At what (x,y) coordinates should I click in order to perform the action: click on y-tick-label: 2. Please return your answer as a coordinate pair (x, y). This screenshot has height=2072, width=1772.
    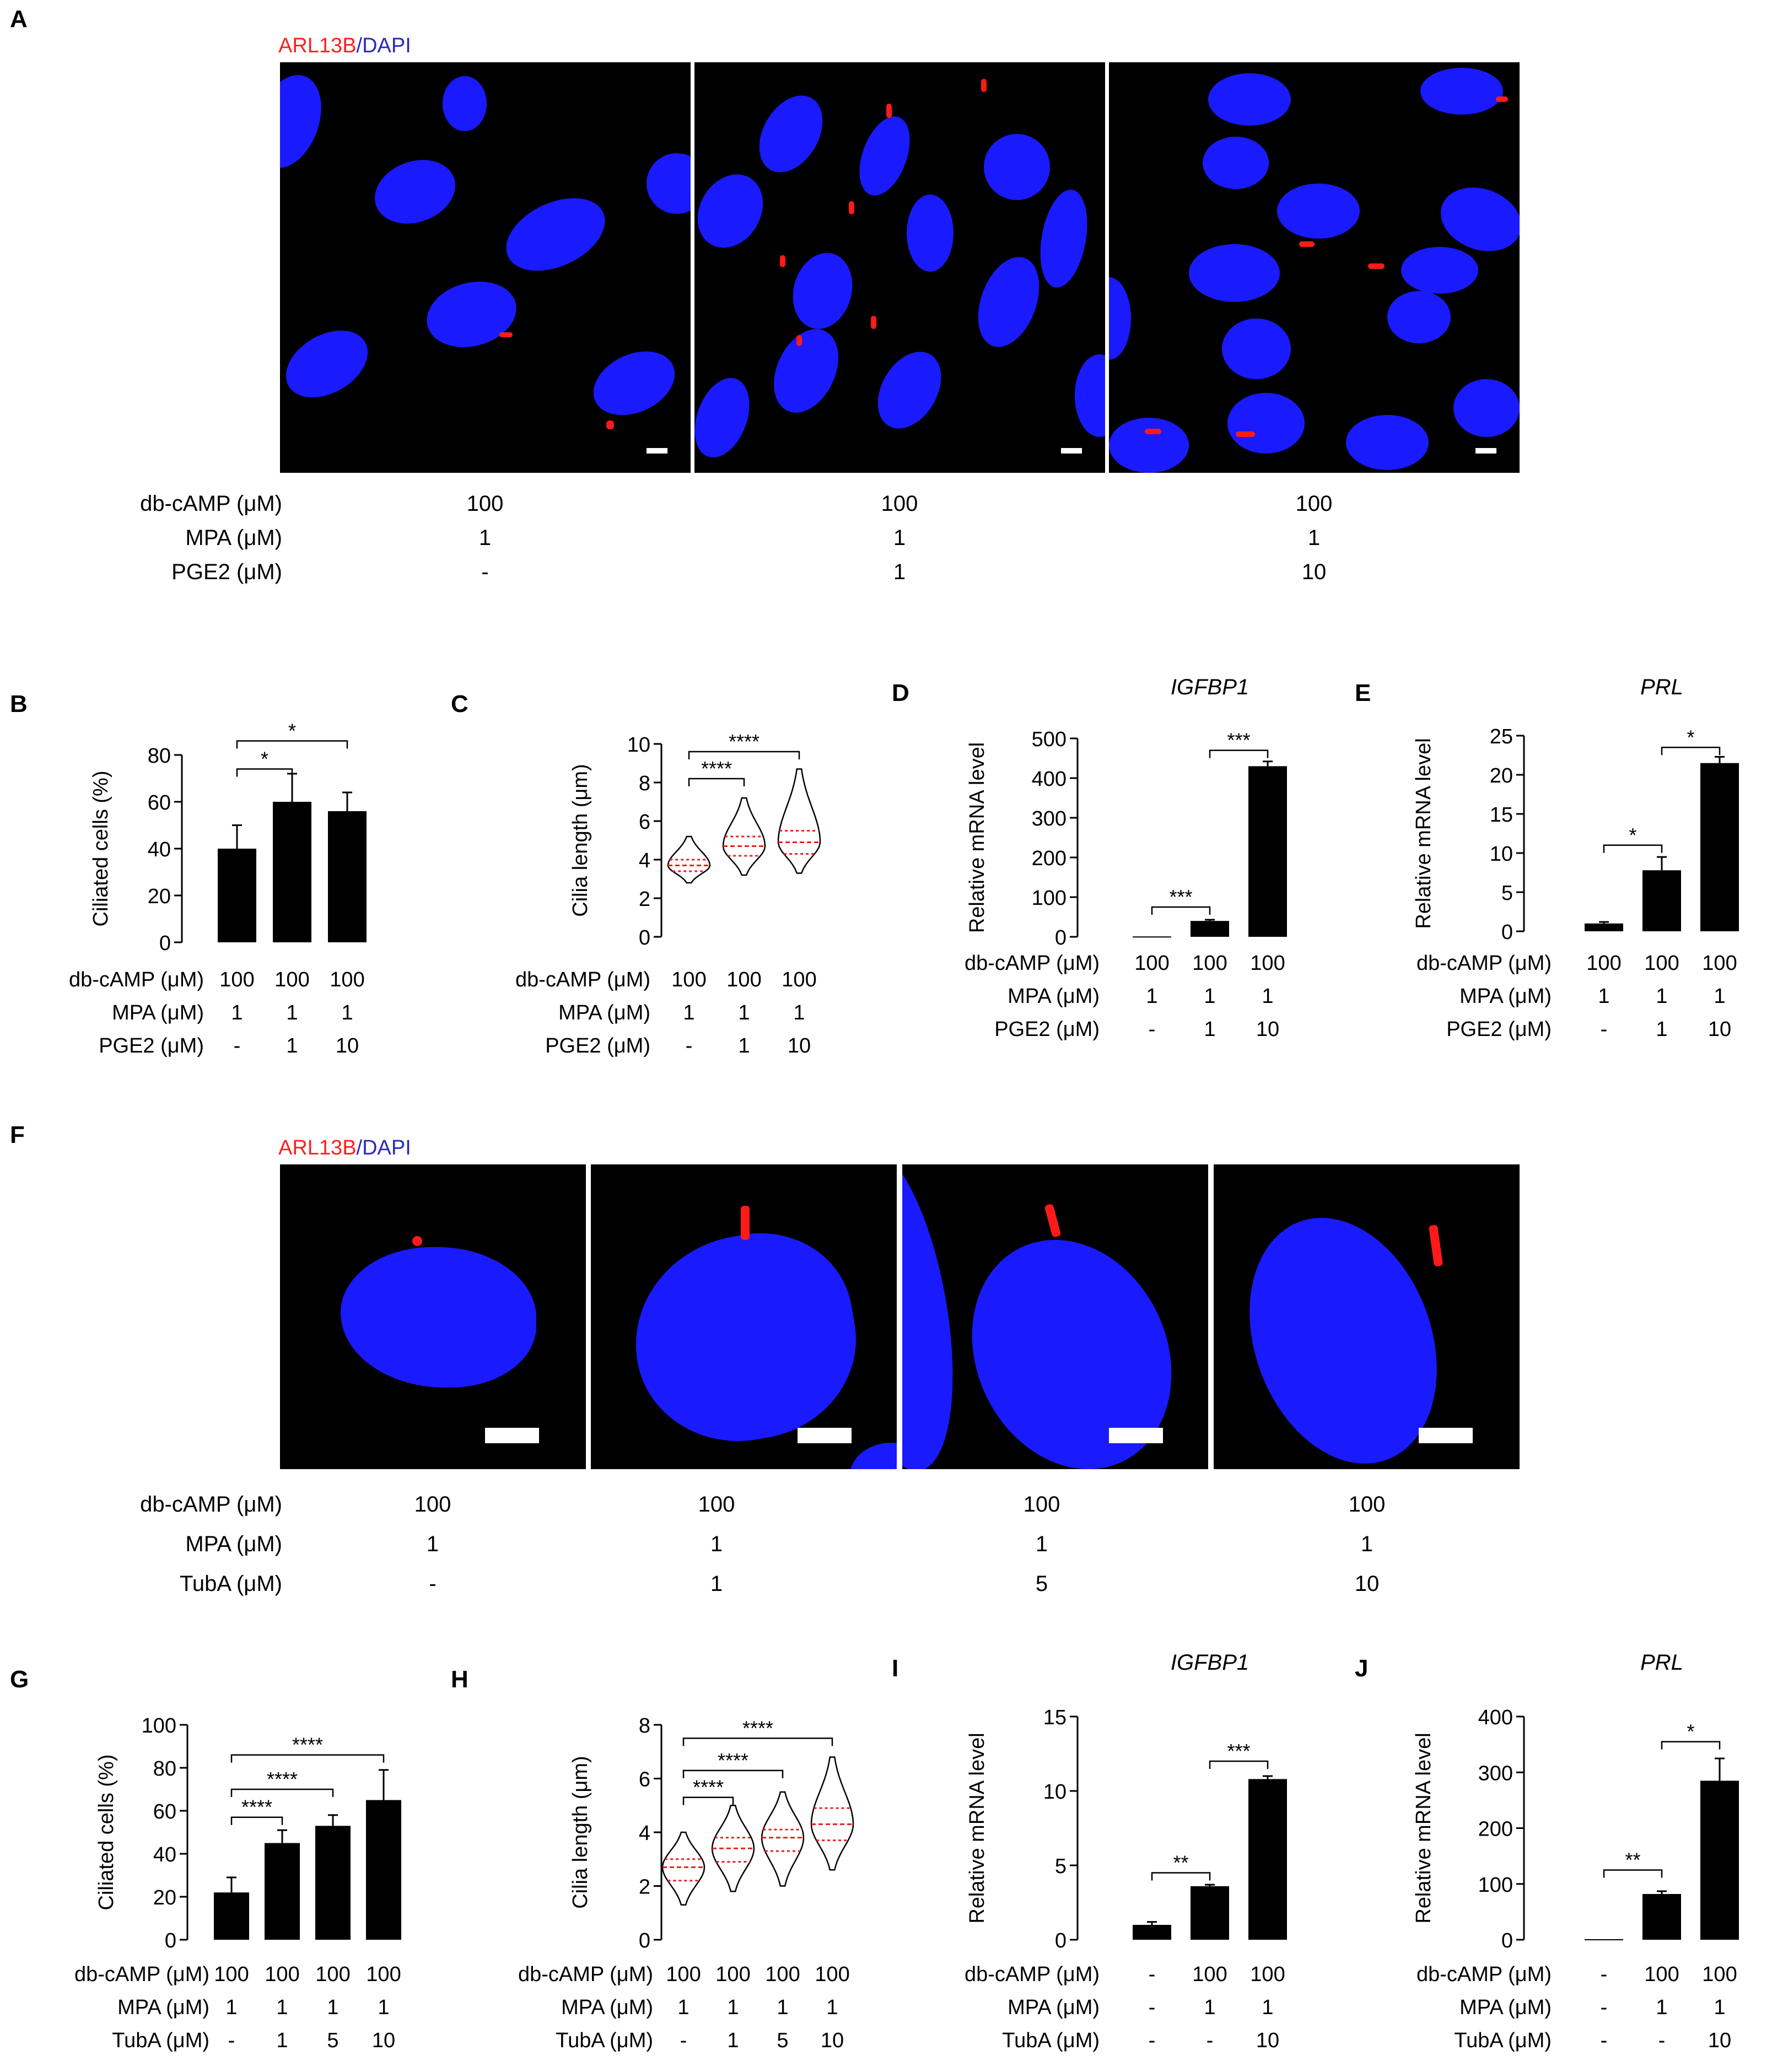
    Looking at the image, I should click on (644, 899).